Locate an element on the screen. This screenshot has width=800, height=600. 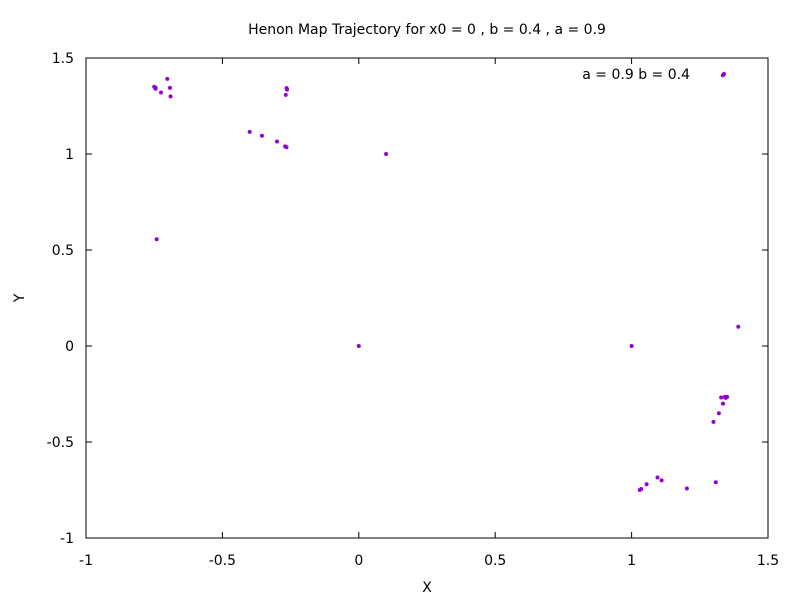
y-tick-label: 1 is located at coordinates (69, 155).